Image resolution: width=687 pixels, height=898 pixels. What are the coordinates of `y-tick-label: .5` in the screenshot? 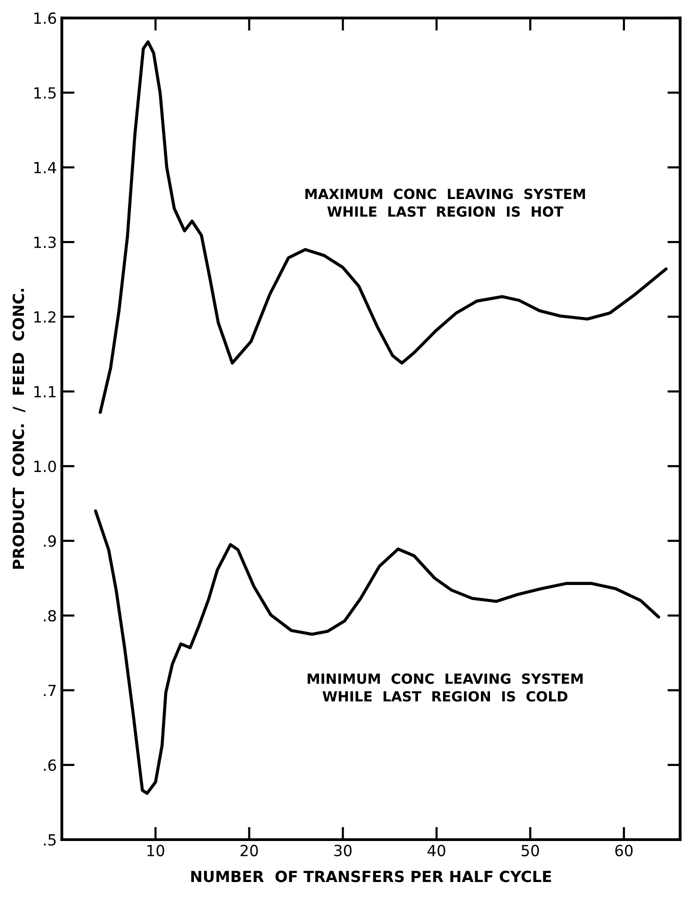 It's located at (50, 840).